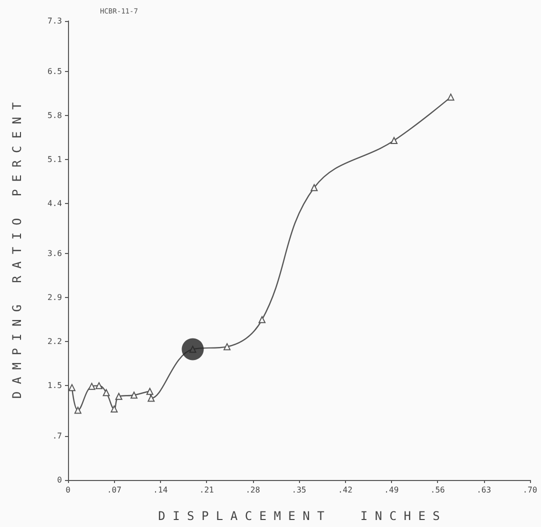 The image size is (541, 527). Describe the element at coordinates (391, 490) in the screenshot. I see `x-tick-label: .49` at that location.